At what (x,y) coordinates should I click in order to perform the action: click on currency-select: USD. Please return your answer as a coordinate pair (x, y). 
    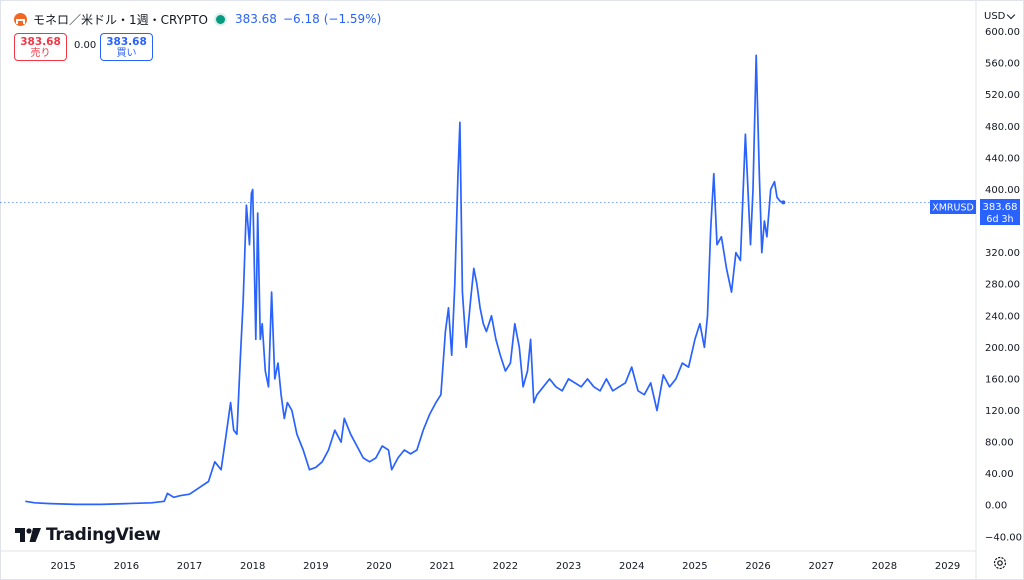
    Looking at the image, I should click on (1000, 16).